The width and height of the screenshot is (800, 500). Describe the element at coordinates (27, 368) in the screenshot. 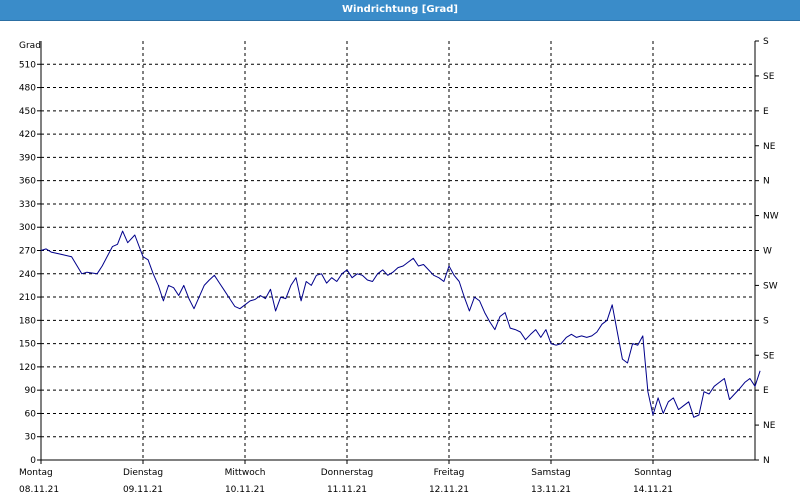

I see `y-tick-label-4: 120` at that location.